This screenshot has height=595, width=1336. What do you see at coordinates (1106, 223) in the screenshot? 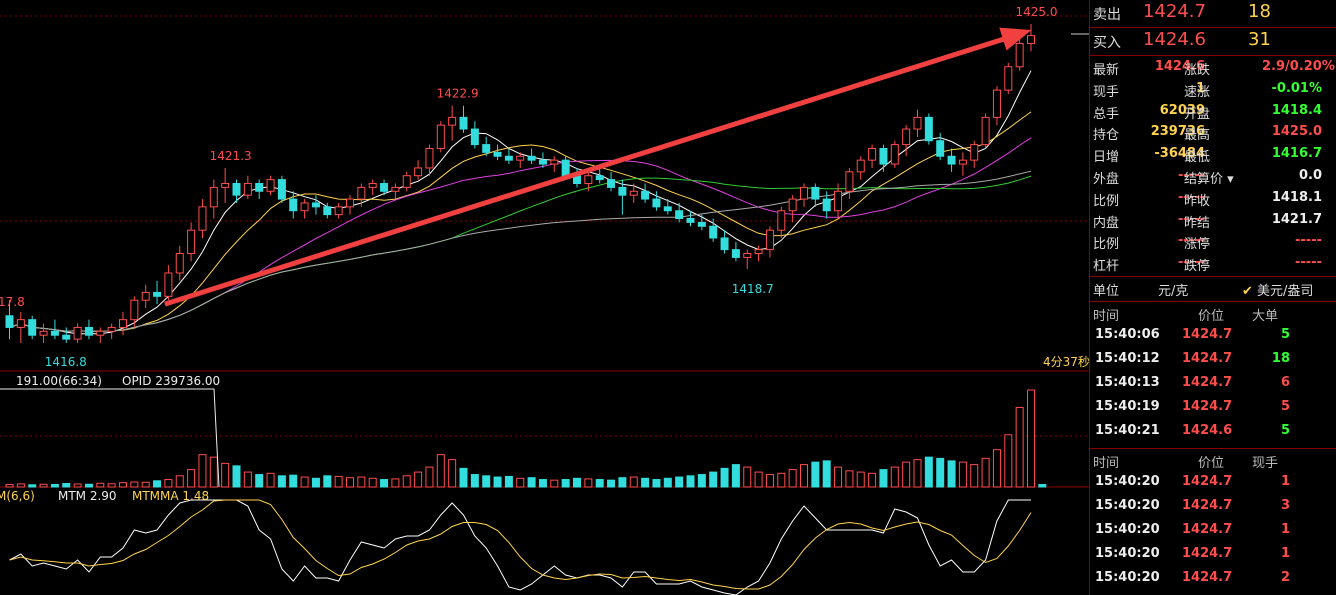
I see `quote-label: 内盘` at bounding box center [1106, 223].